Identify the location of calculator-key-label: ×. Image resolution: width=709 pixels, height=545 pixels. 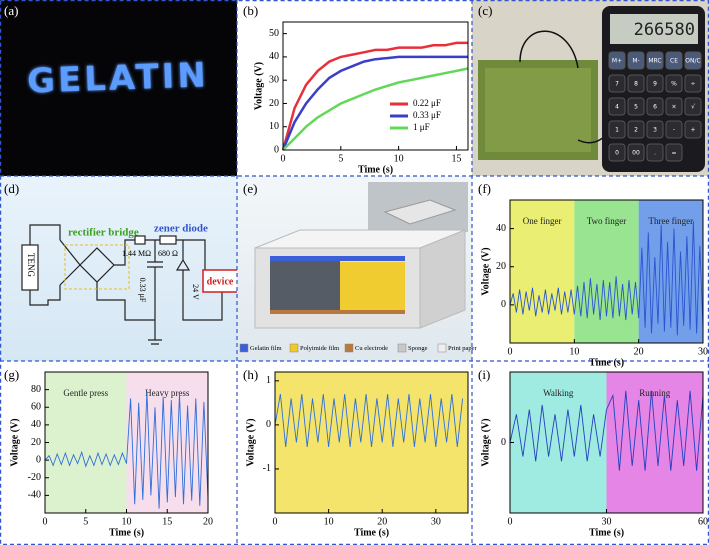
(673, 107).